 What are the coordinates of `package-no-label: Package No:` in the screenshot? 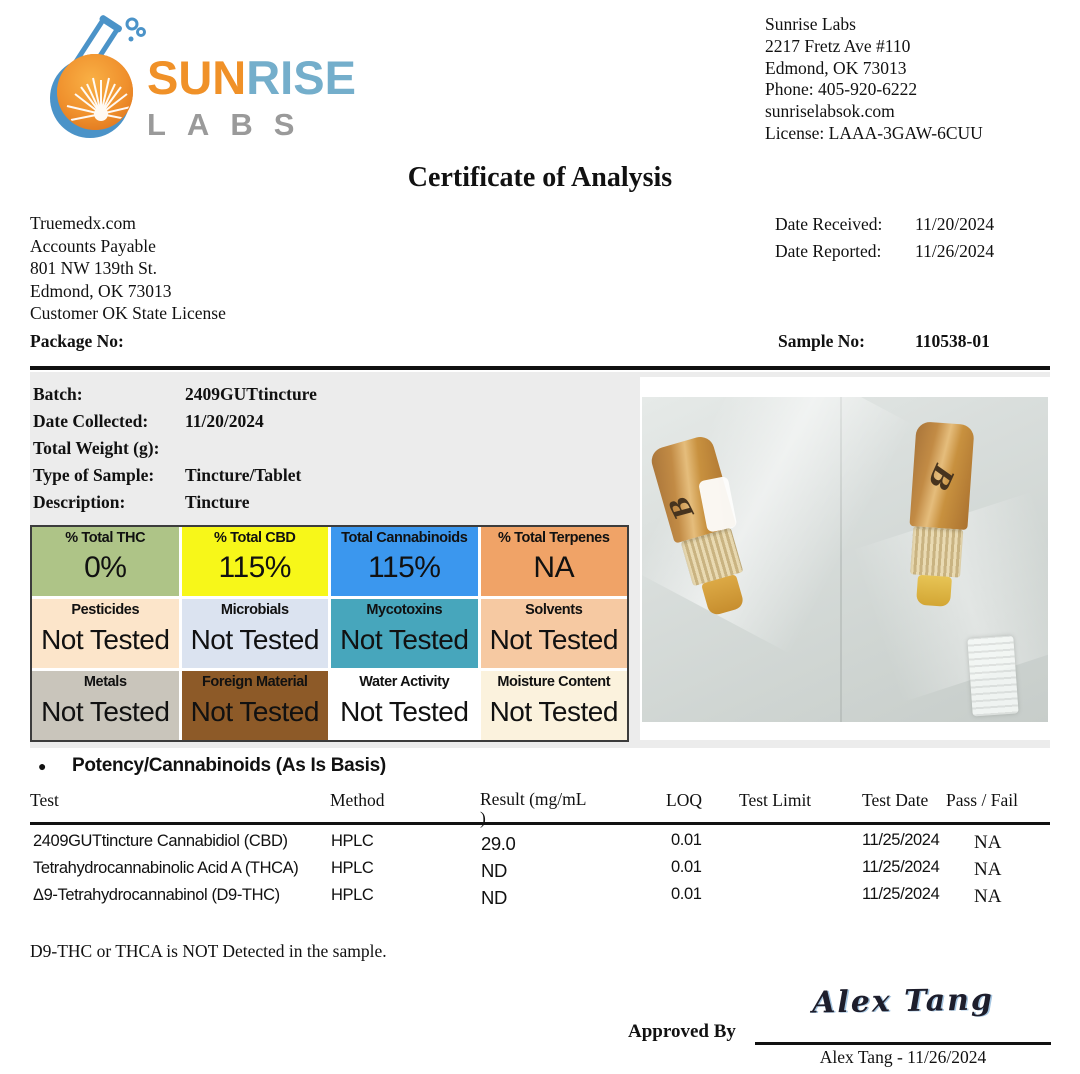 It's located at (77, 341).